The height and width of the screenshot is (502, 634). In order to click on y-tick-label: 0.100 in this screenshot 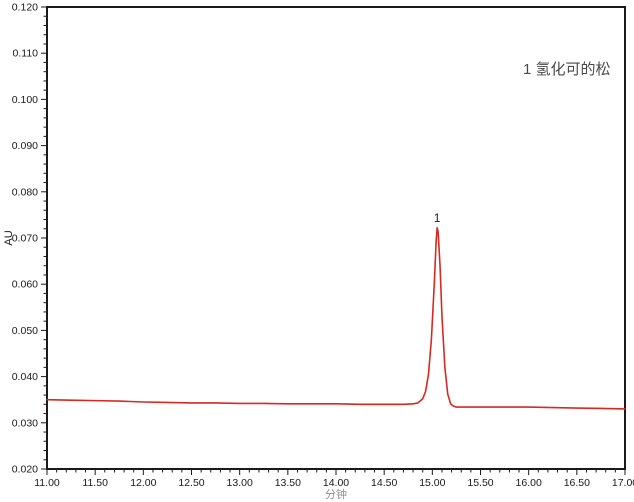, I will do `click(25, 100)`.